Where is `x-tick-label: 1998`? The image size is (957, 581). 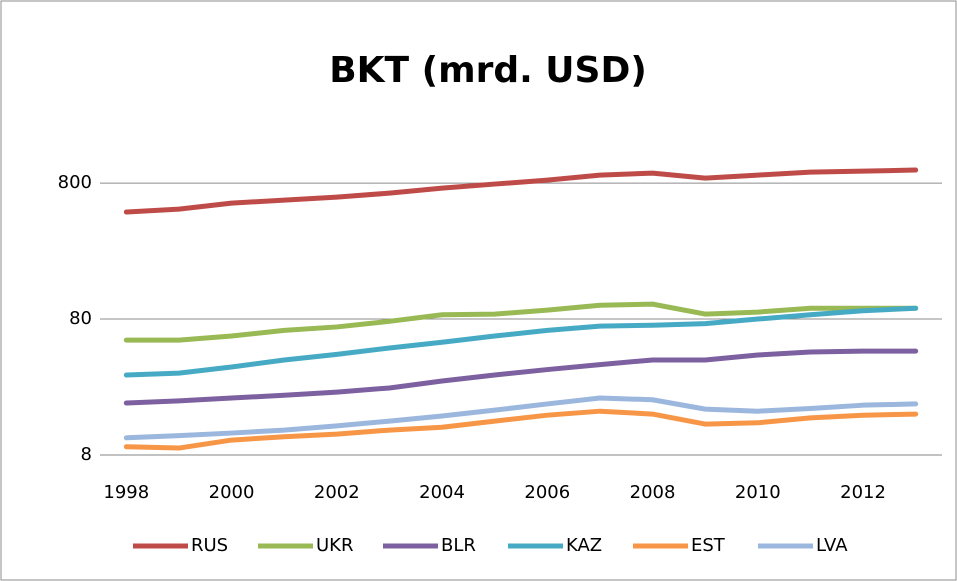 x-tick-label: 1998 is located at coordinates (126, 492).